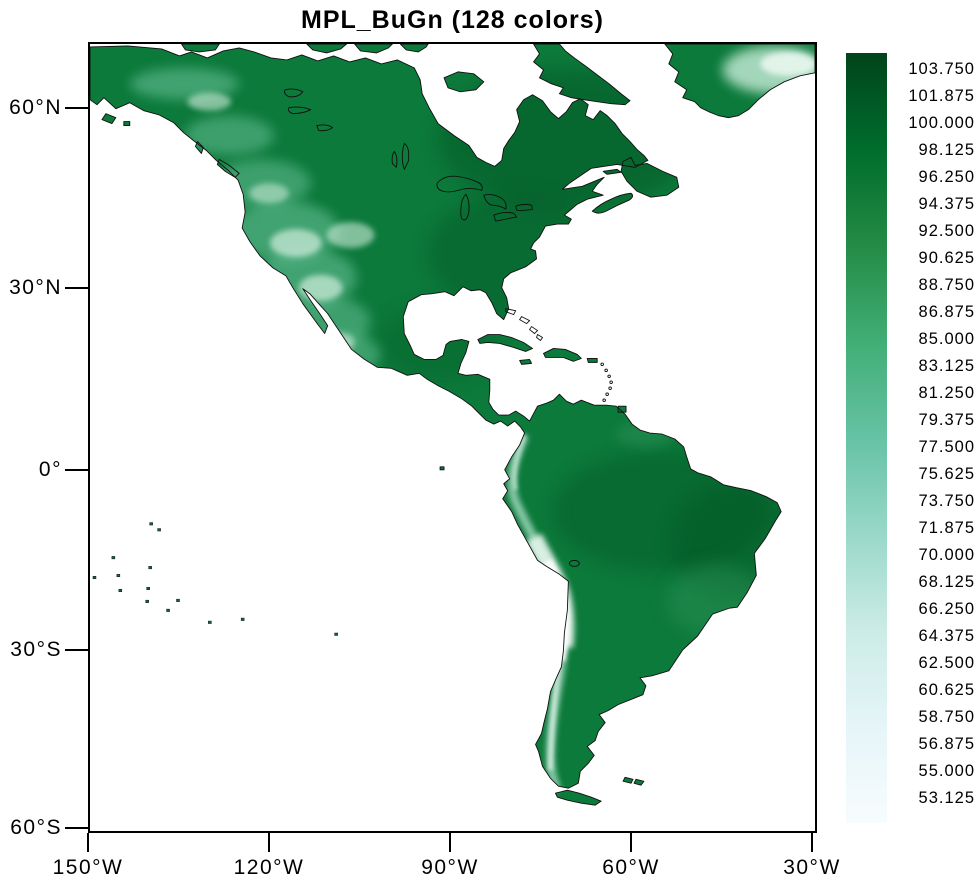 The width and height of the screenshot is (977, 888). Describe the element at coordinates (946, 744) in the screenshot. I see `colorbar-tick-label: 56.875` at that location.